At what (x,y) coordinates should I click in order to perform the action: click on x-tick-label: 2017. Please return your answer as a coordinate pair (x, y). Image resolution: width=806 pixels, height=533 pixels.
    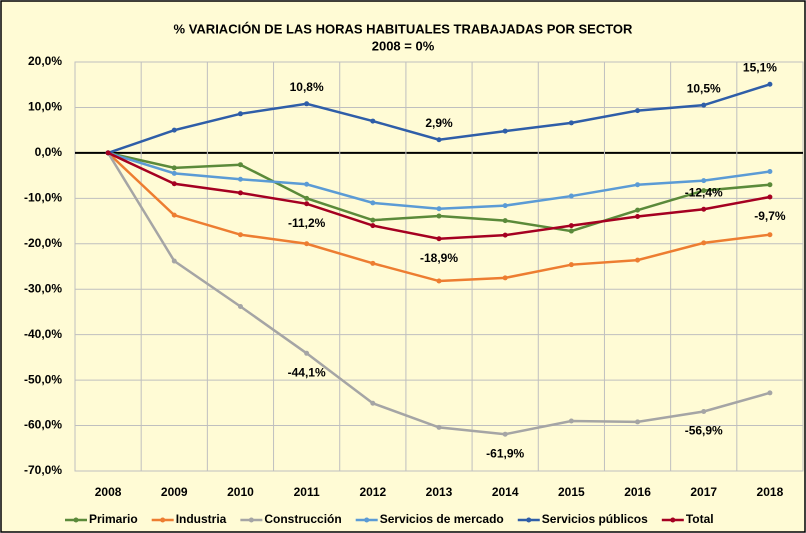
    Looking at the image, I should click on (703, 492).